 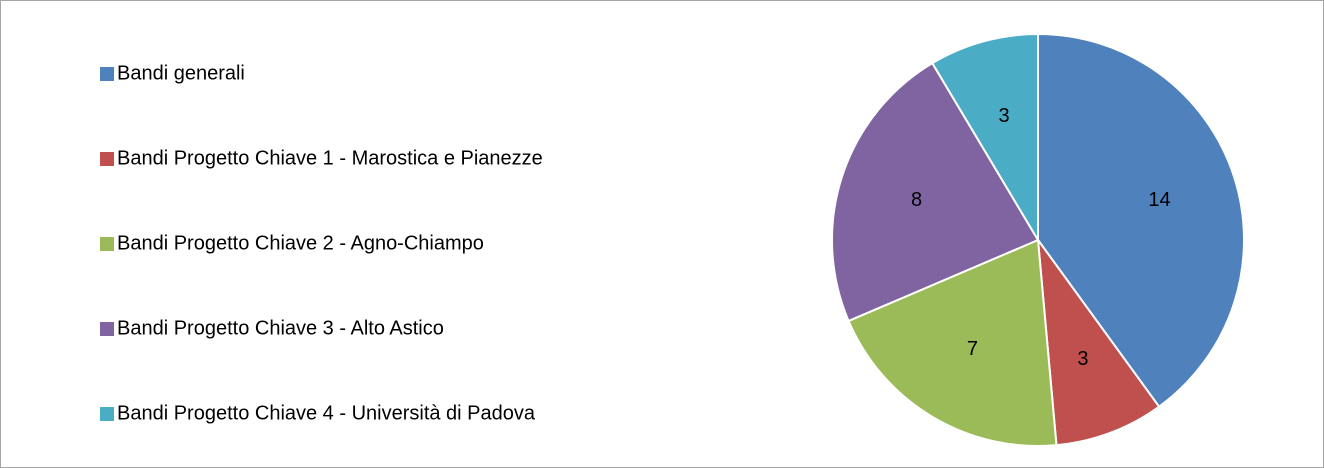 What do you see at coordinates (1159, 200) in the screenshot?
I see `data-label: 14` at bounding box center [1159, 200].